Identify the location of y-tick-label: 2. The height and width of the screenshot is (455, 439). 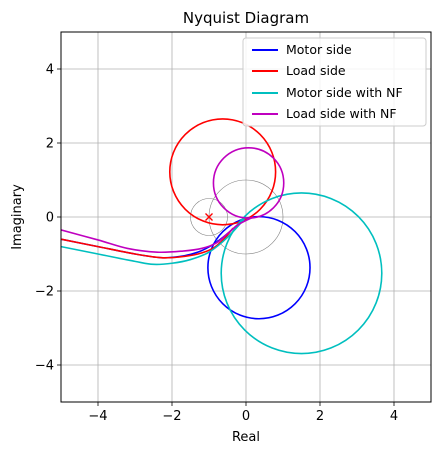
(50, 144).